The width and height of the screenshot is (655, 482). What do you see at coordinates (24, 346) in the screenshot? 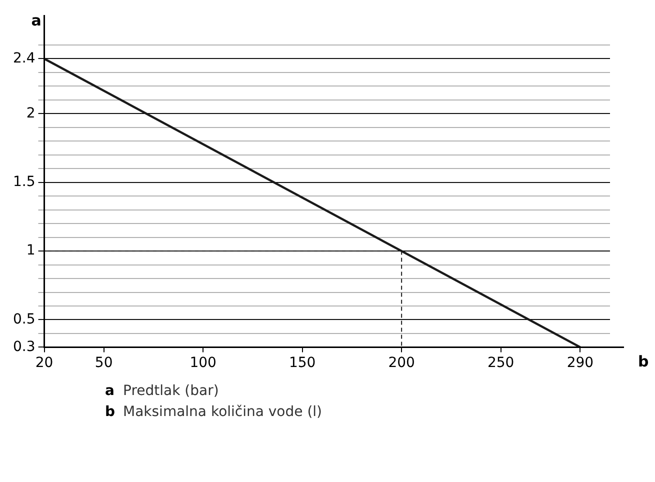
I see `y-tick-label: 0.3` at bounding box center [24, 346].